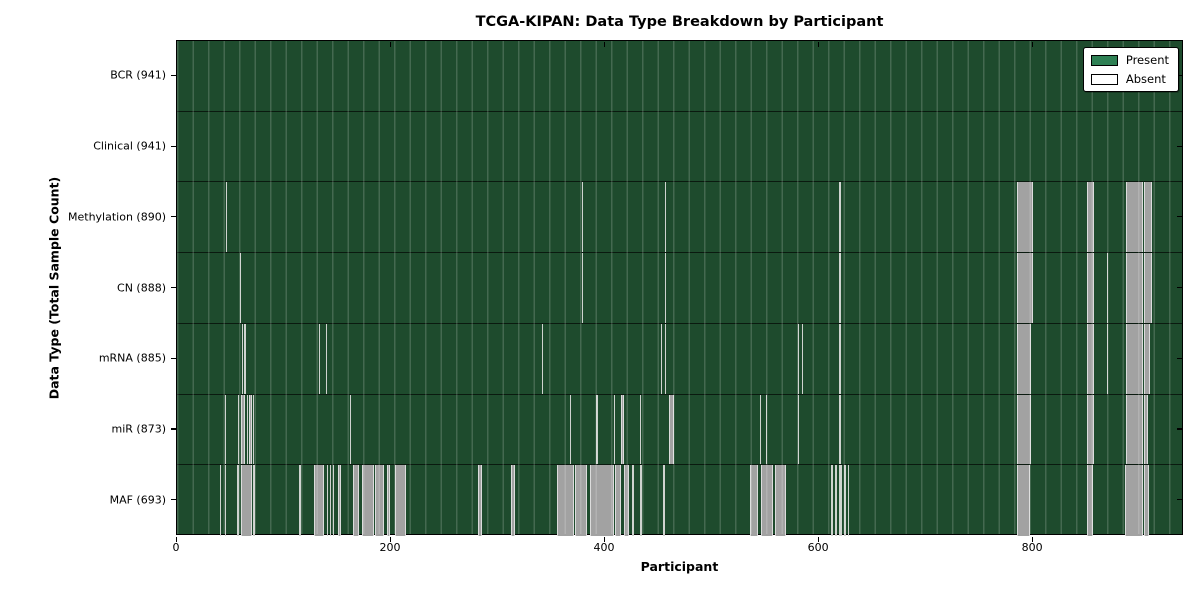 The image size is (1200, 600). What do you see at coordinates (679, 359) in the screenshot?
I see `heatmap-row-mRNA` at bounding box center [679, 359].